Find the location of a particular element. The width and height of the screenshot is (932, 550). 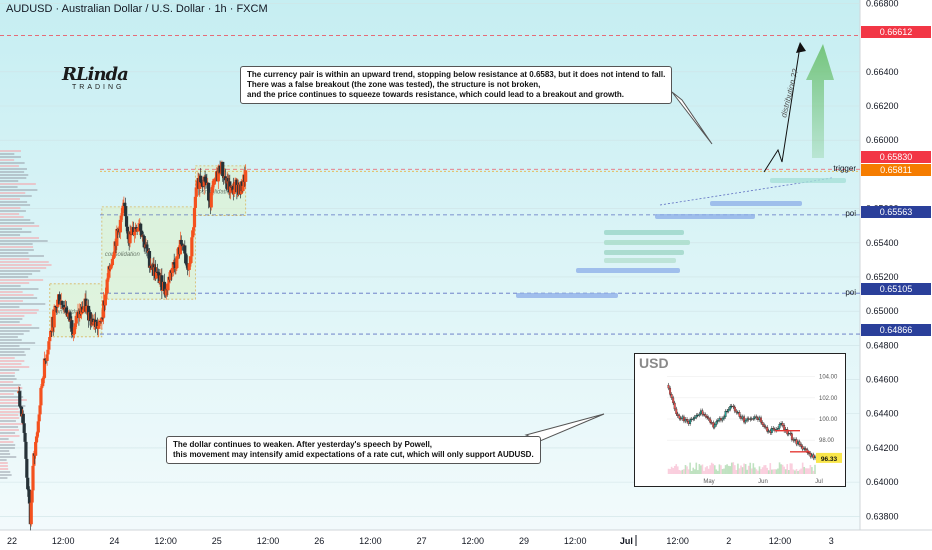

volume-profile is located at coordinates (26, 314).